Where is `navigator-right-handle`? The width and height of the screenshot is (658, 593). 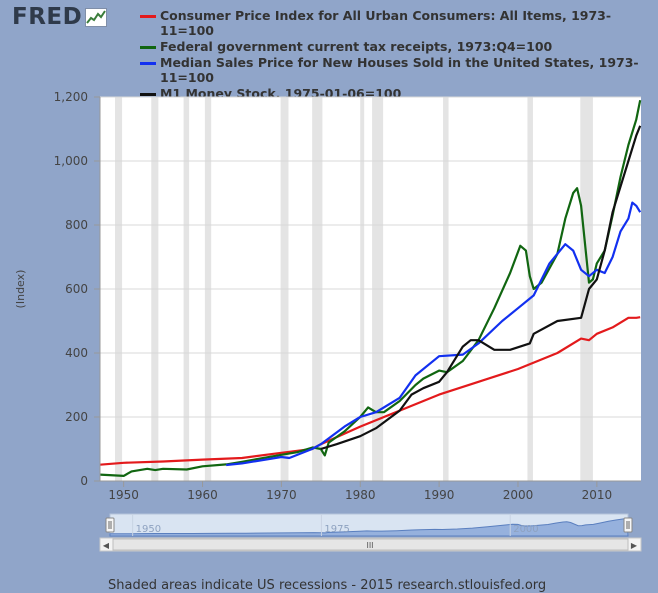
navigator-right-handle is located at coordinates (628, 525).